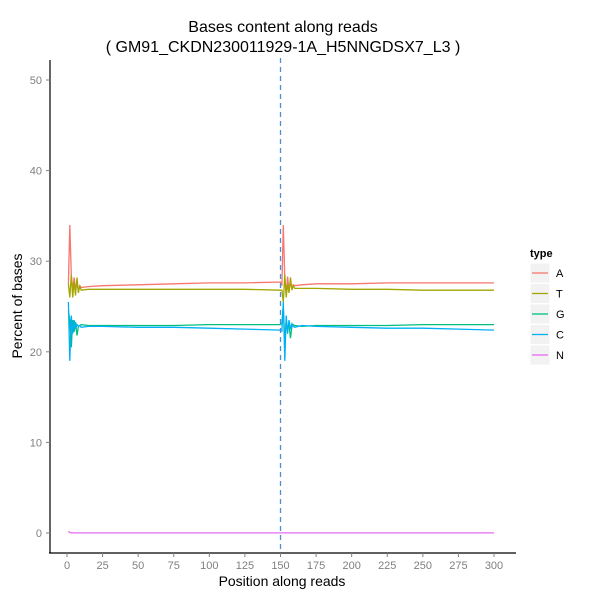  I want to click on y-tick-label: 40, so click(36, 172).